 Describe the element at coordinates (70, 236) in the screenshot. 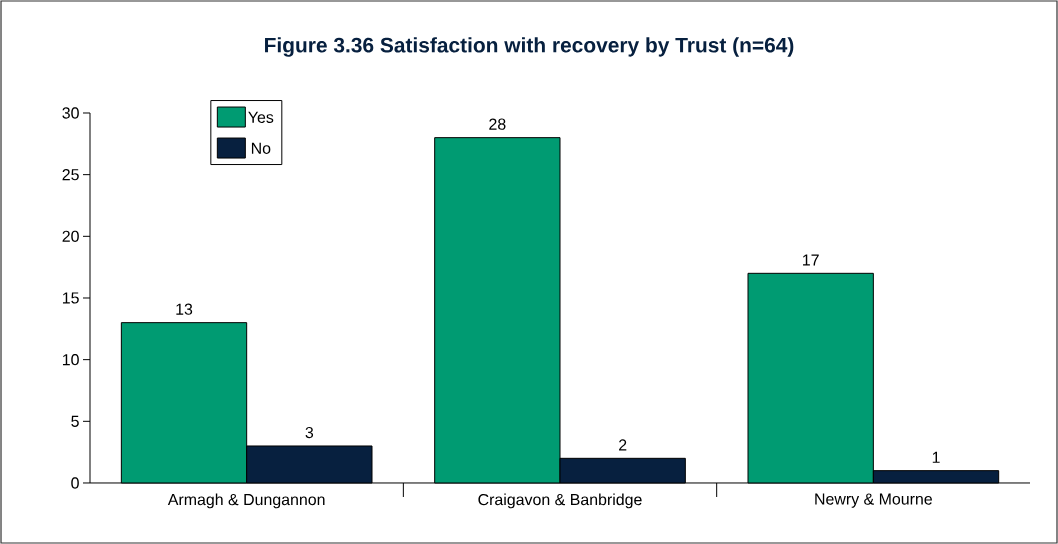

I see `y-tick-label: 20` at that location.